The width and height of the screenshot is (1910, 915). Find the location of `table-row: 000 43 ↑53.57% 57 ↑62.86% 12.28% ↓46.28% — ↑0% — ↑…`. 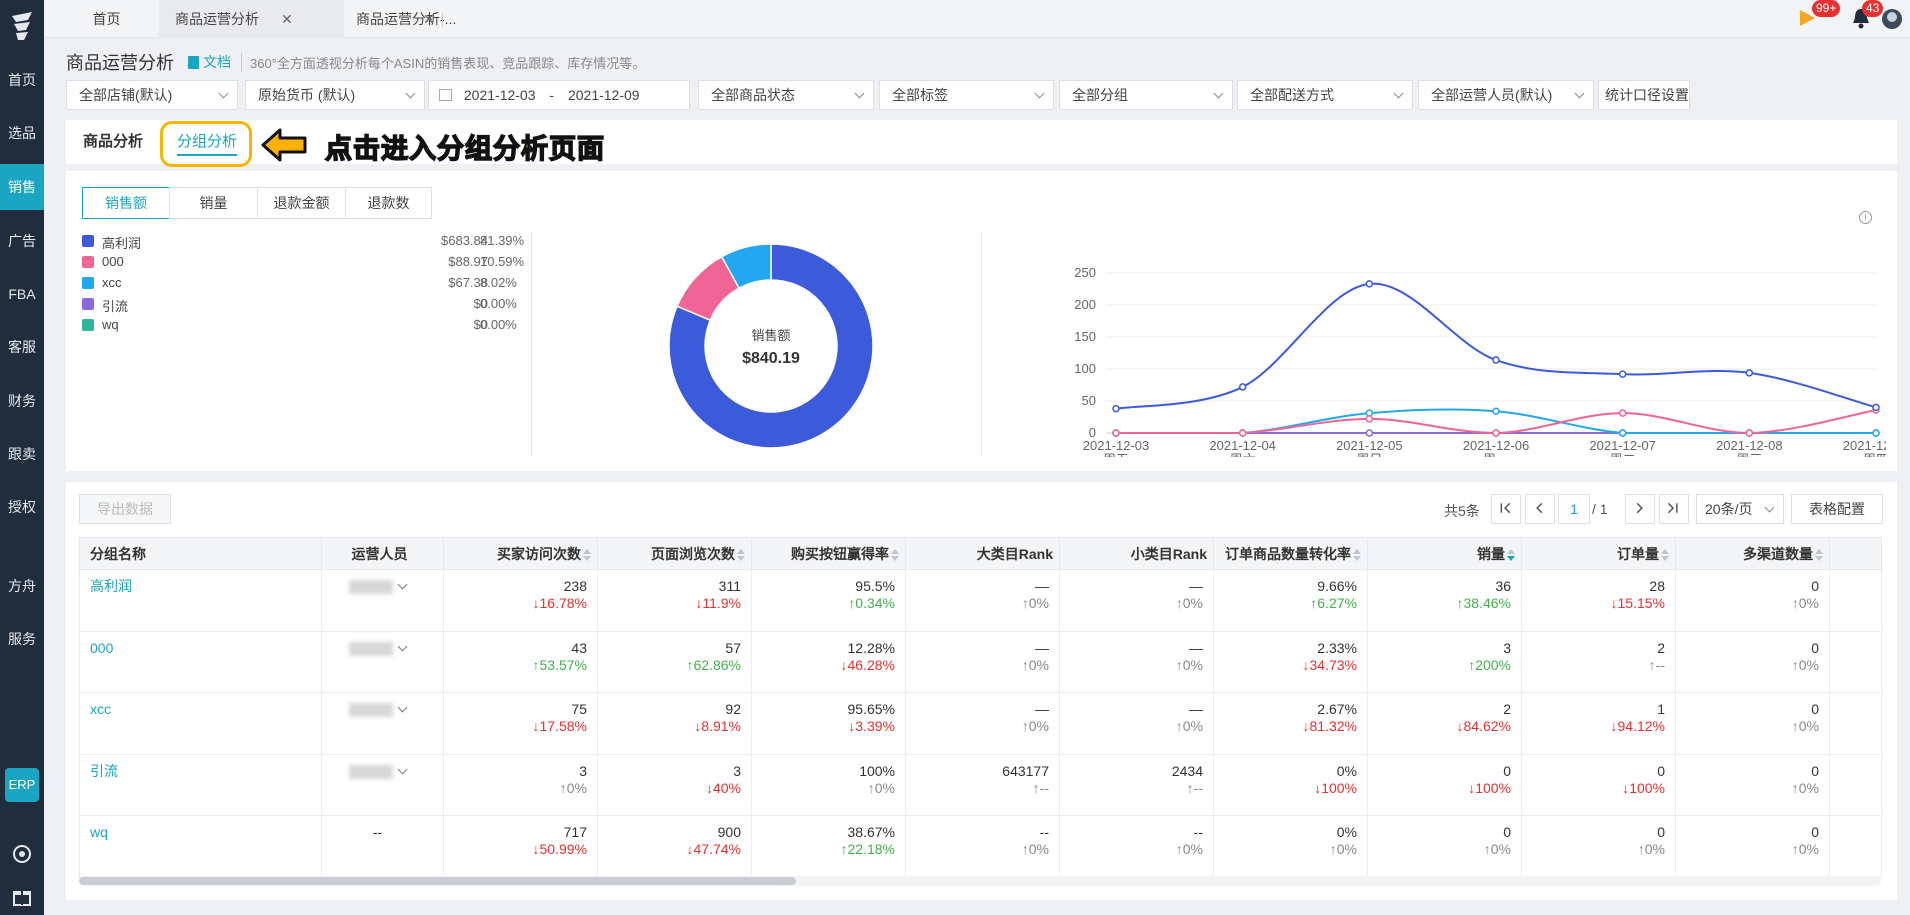

table-row: 000 43 ↑53.57% 57 ↑62.86% 12.28% ↓46.28% — ↑0% — ↑… is located at coordinates (980, 661).